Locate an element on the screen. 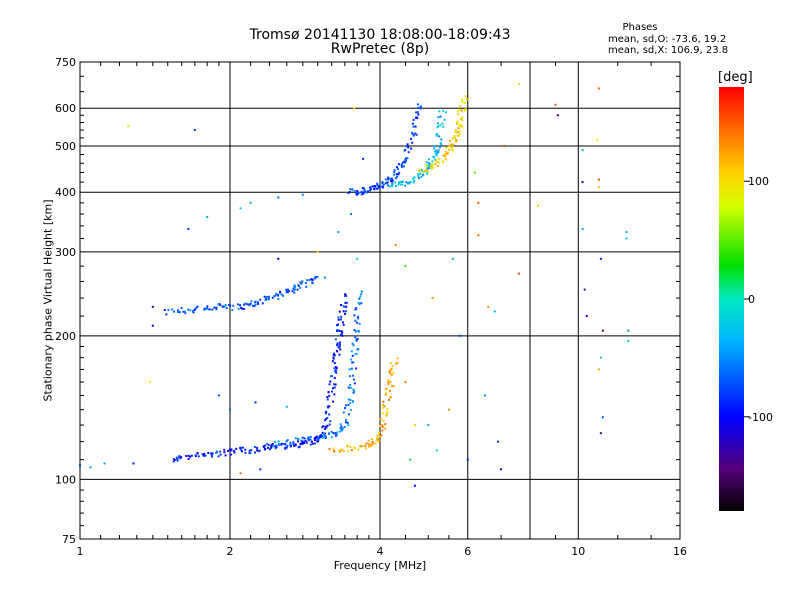 The width and height of the screenshot is (800, 600). colorbar-tick-label: 100 is located at coordinates (758, 181).